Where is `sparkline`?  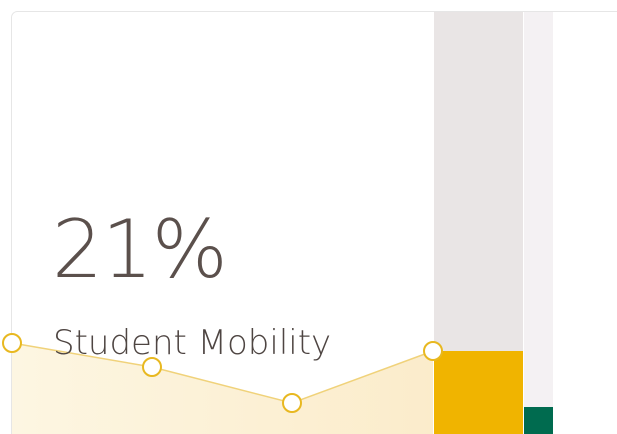 sparkline is located at coordinates (222, 373).